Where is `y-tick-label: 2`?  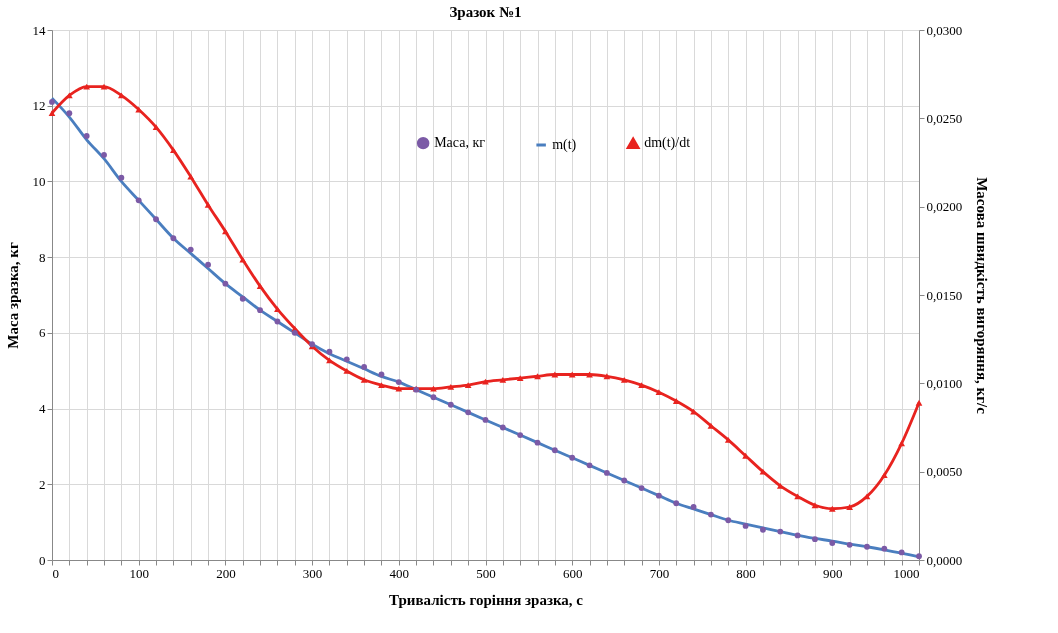 y-tick-label: 2 is located at coordinates (42, 484).